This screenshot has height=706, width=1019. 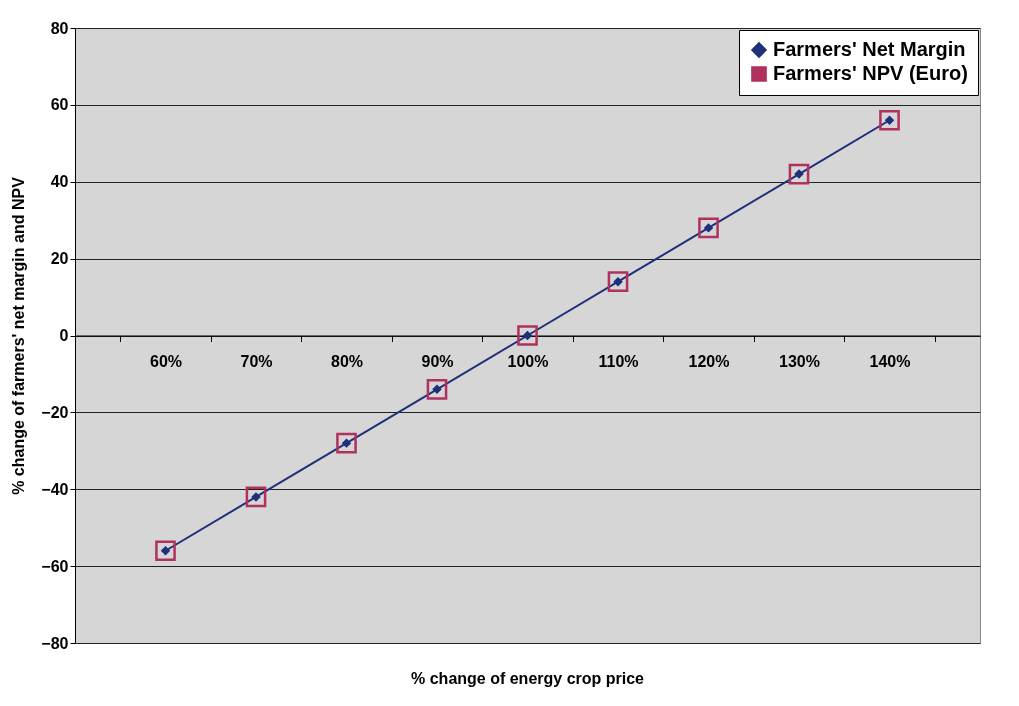 What do you see at coordinates (19, 335) in the screenshot?
I see `y-axis-title: % change of farmers' net margin and NPV` at bounding box center [19, 335].